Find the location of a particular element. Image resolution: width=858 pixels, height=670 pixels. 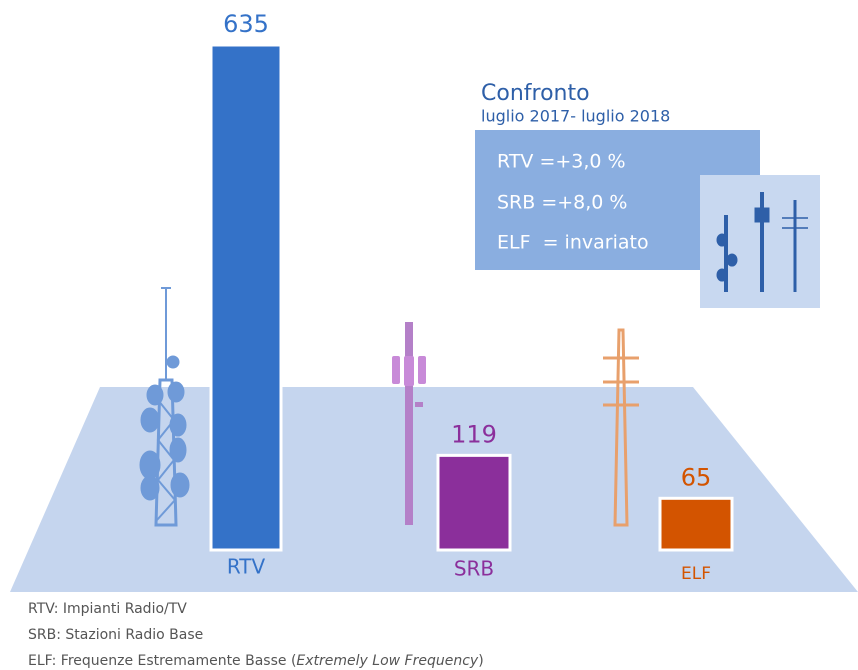

comparison-line: RTV =+3,0 % is located at coordinates (561, 162).